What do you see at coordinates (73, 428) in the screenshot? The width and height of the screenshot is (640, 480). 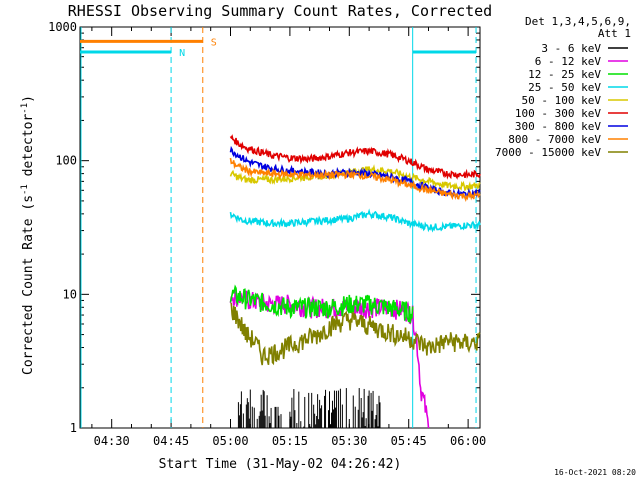 I see `y-tick-label: 1` at bounding box center [73, 428].